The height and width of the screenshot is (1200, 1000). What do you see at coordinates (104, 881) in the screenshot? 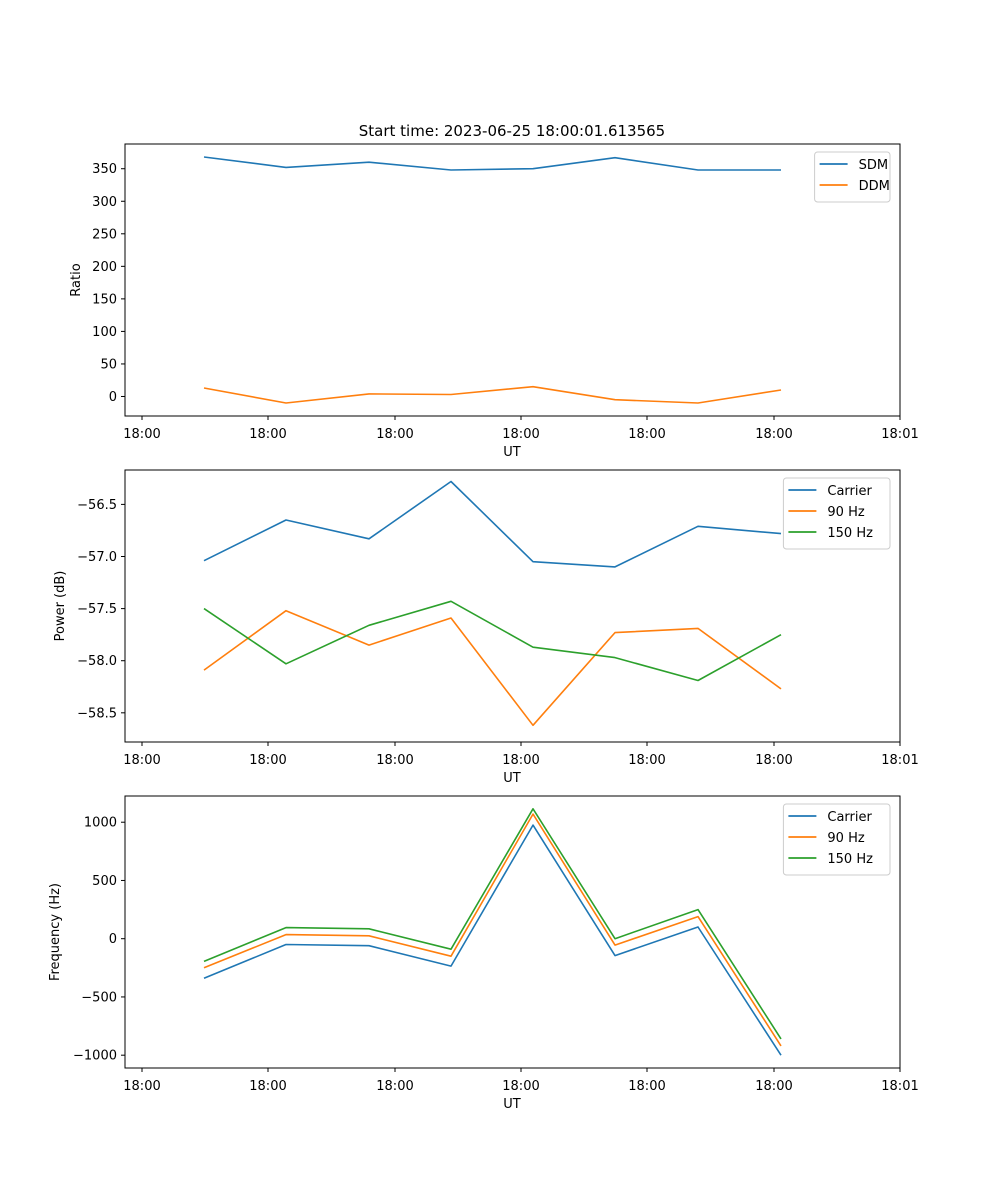
I see `y-tick-label: 500` at bounding box center [104, 881].